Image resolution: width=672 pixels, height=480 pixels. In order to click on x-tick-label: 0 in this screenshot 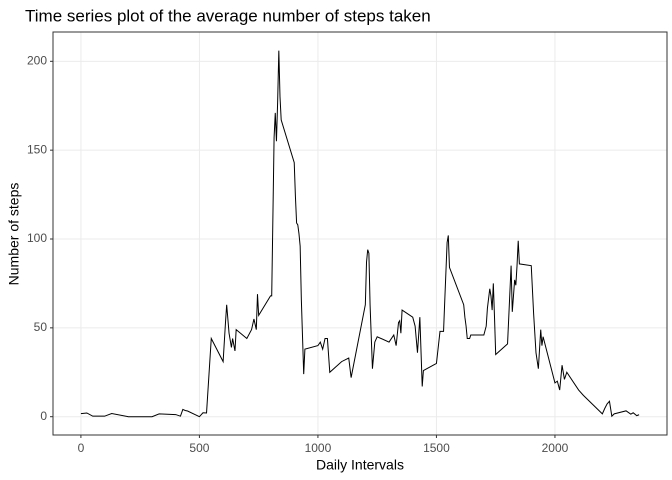, I will do `click(81, 448)`.